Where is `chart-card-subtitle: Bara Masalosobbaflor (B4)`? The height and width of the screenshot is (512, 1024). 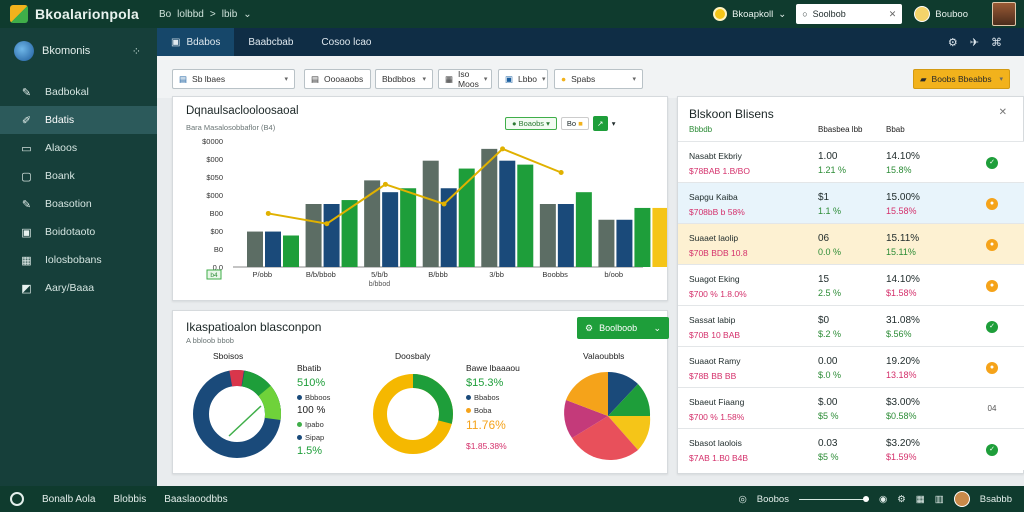 chart-card-subtitle: Bara Masalosobbaflor (B4) is located at coordinates (231, 127).